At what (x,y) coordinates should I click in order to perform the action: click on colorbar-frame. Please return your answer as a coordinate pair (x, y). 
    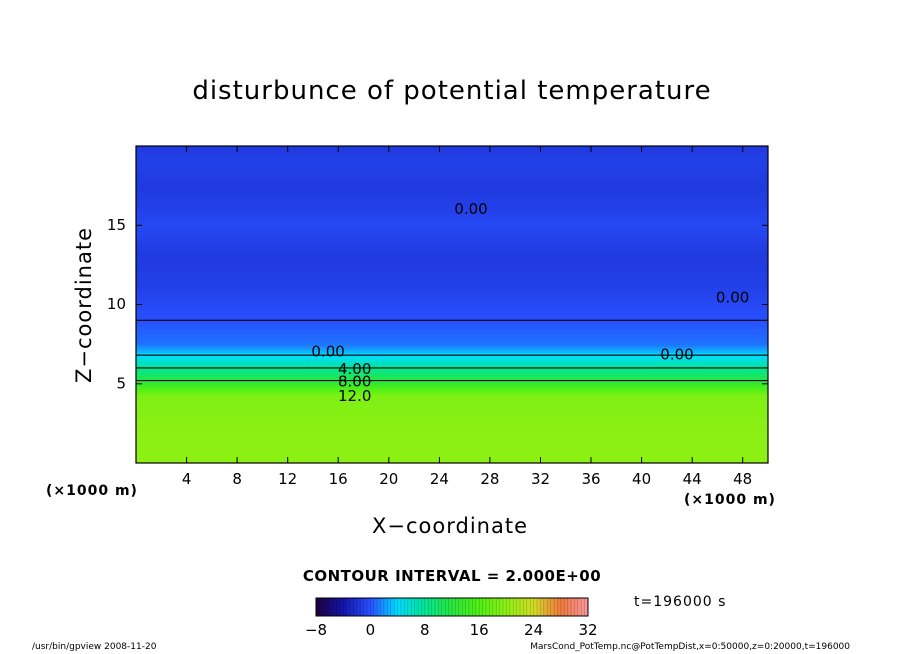
    Looking at the image, I should click on (452, 607).